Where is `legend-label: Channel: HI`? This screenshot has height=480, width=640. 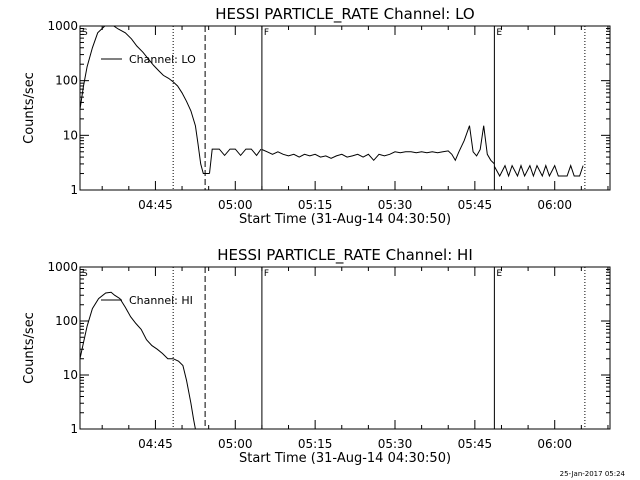
legend-label: Channel: HI is located at coordinates (161, 300).